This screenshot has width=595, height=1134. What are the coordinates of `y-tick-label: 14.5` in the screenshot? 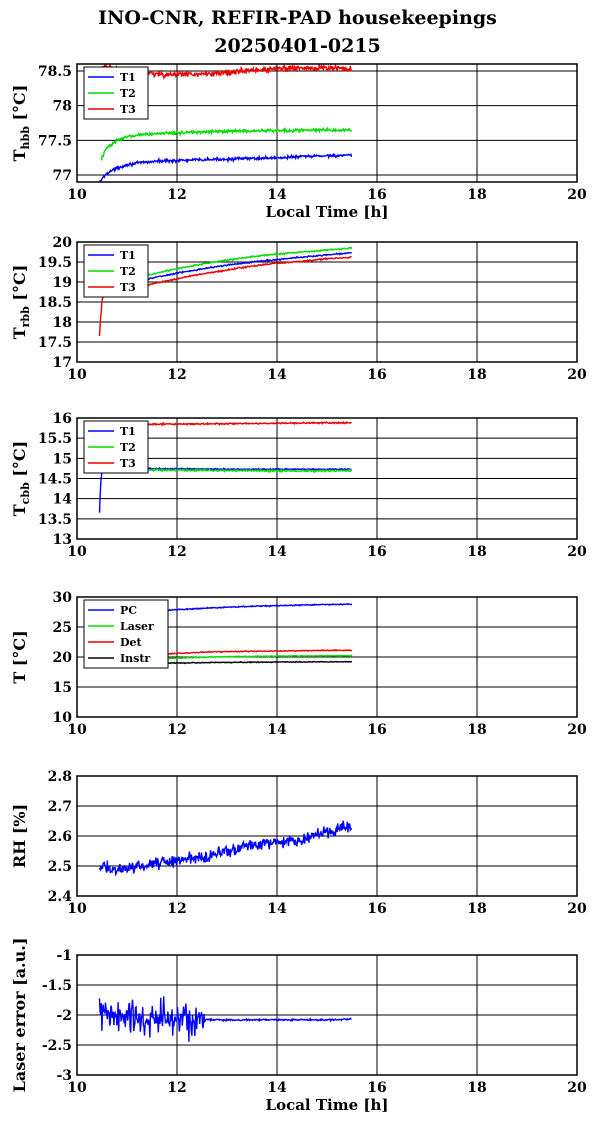 It's located at (55, 480).